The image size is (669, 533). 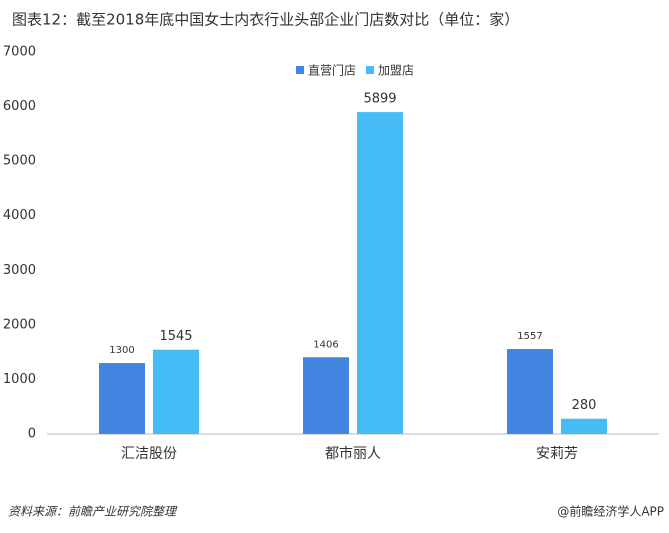 I want to click on data-label: 1406, so click(x=325, y=344).